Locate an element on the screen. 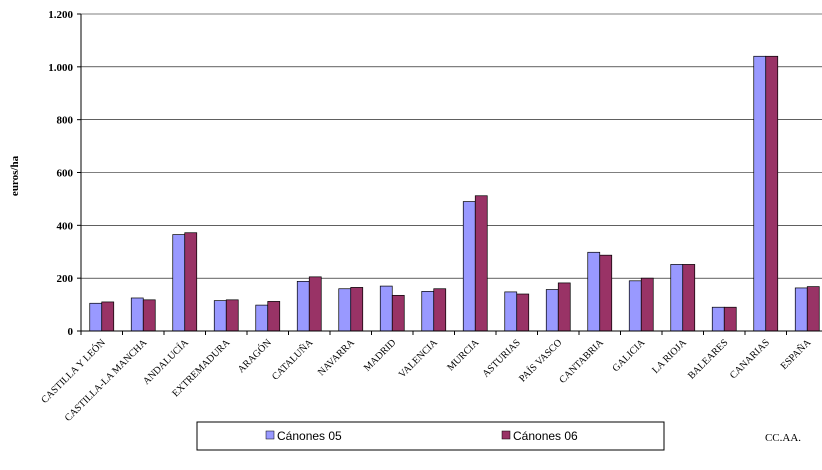 The height and width of the screenshot is (470, 822). x-tick-label: MURCIA is located at coordinates (463, 355).